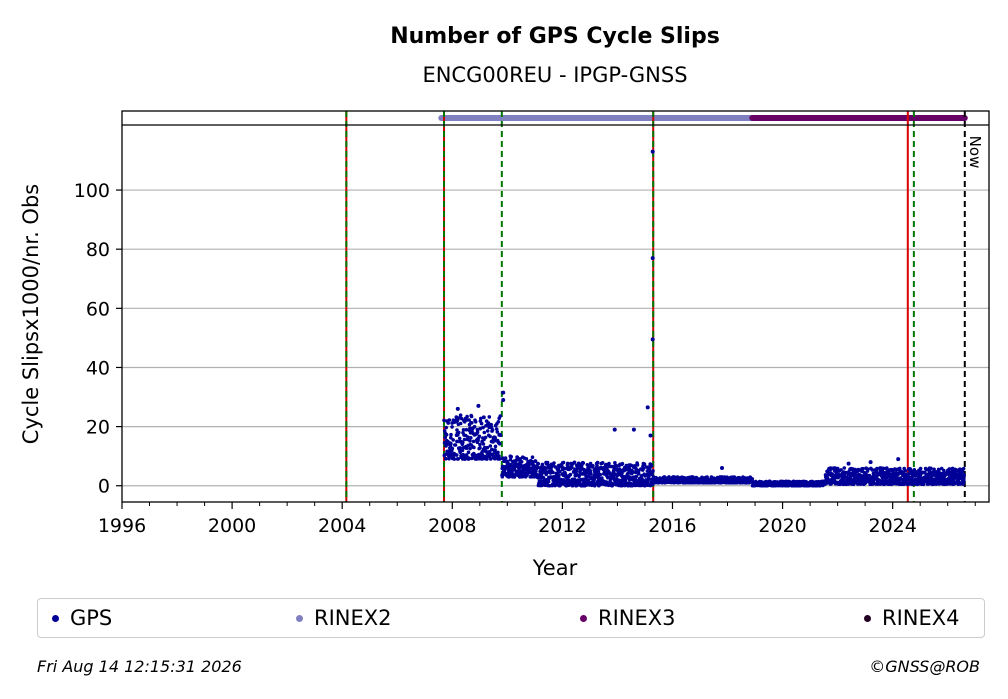 This screenshot has width=1008, height=699. I want to click on y-tick-label: 0, so click(104, 487).